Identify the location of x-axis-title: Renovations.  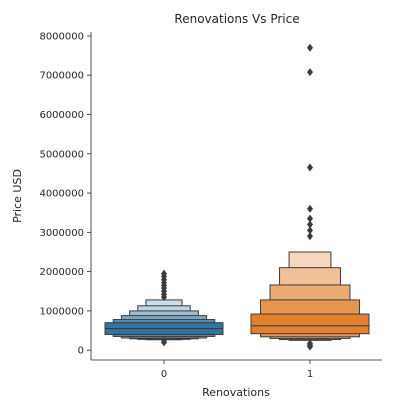
(236, 392).